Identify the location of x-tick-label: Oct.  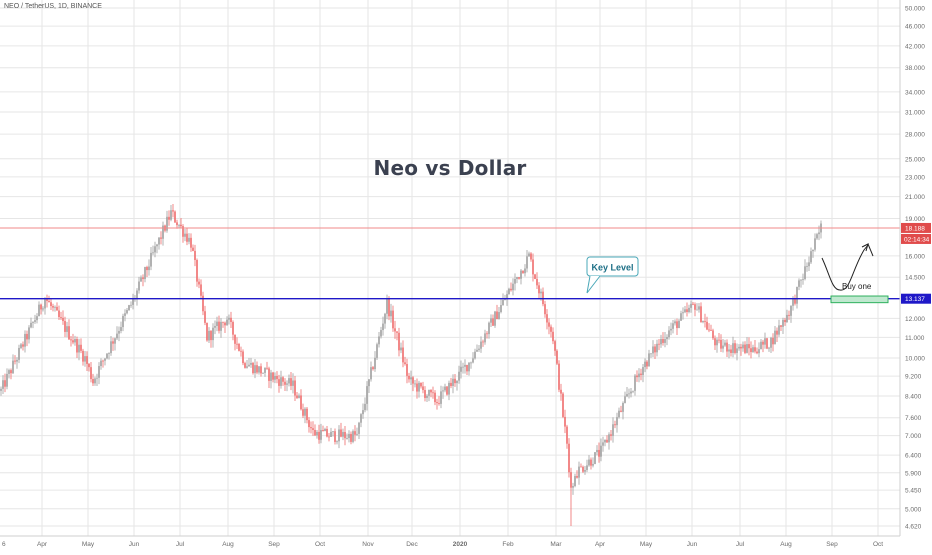
(320, 544).